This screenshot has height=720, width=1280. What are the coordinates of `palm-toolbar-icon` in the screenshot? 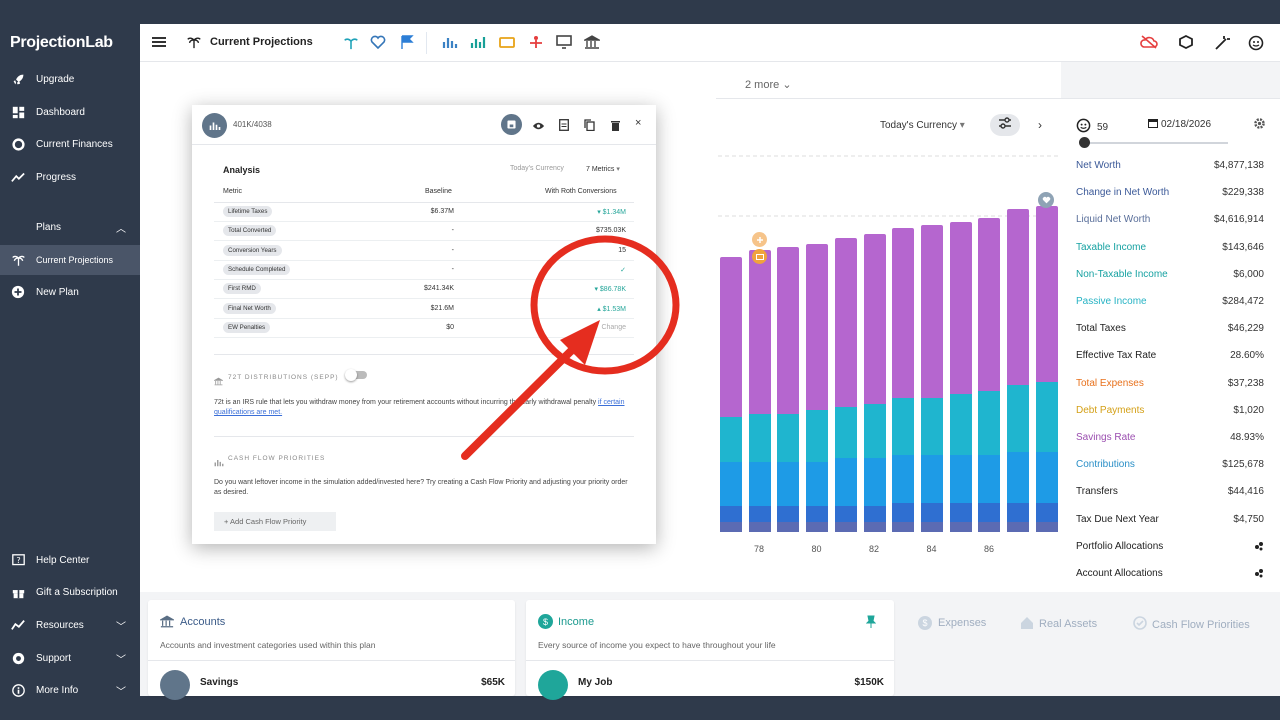 It's located at (352, 43).